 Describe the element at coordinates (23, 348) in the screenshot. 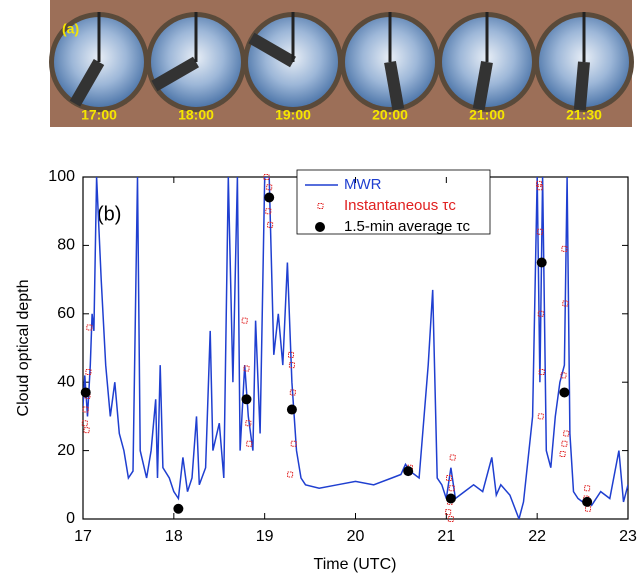

I see `y-axis-title: Cloud optical depth` at that location.